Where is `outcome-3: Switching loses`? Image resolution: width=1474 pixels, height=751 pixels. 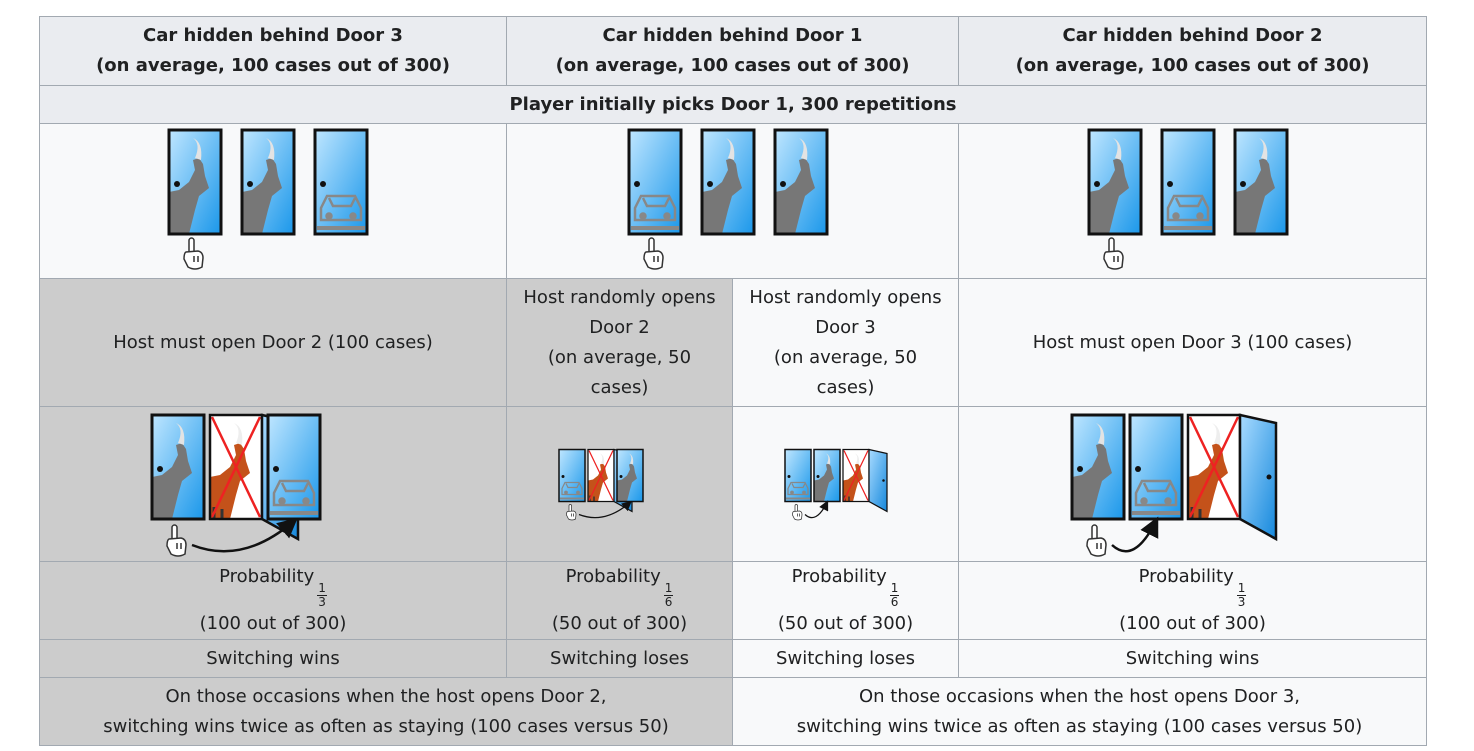 outcome-3: Switching loses is located at coordinates (845, 658).